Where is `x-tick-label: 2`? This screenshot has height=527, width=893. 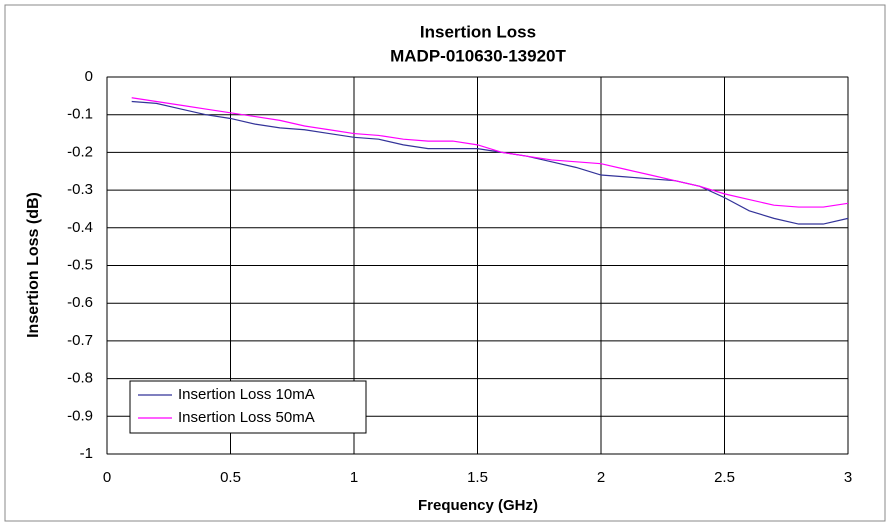
x-tick-label: 2 is located at coordinates (601, 477).